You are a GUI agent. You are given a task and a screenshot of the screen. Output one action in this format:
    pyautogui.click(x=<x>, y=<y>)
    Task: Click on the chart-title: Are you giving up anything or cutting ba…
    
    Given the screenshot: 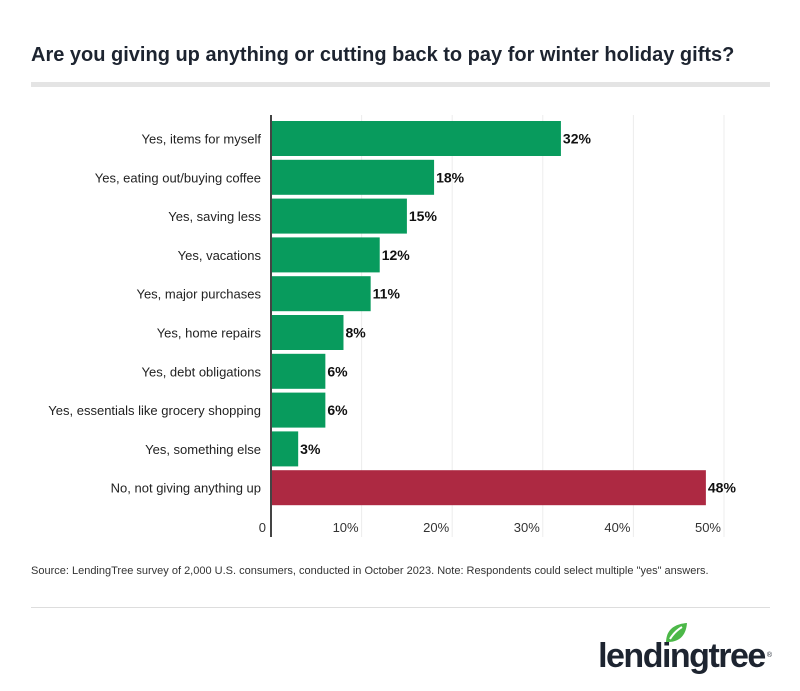 What is the action you would take?
    pyautogui.click(x=383, y=55)
    